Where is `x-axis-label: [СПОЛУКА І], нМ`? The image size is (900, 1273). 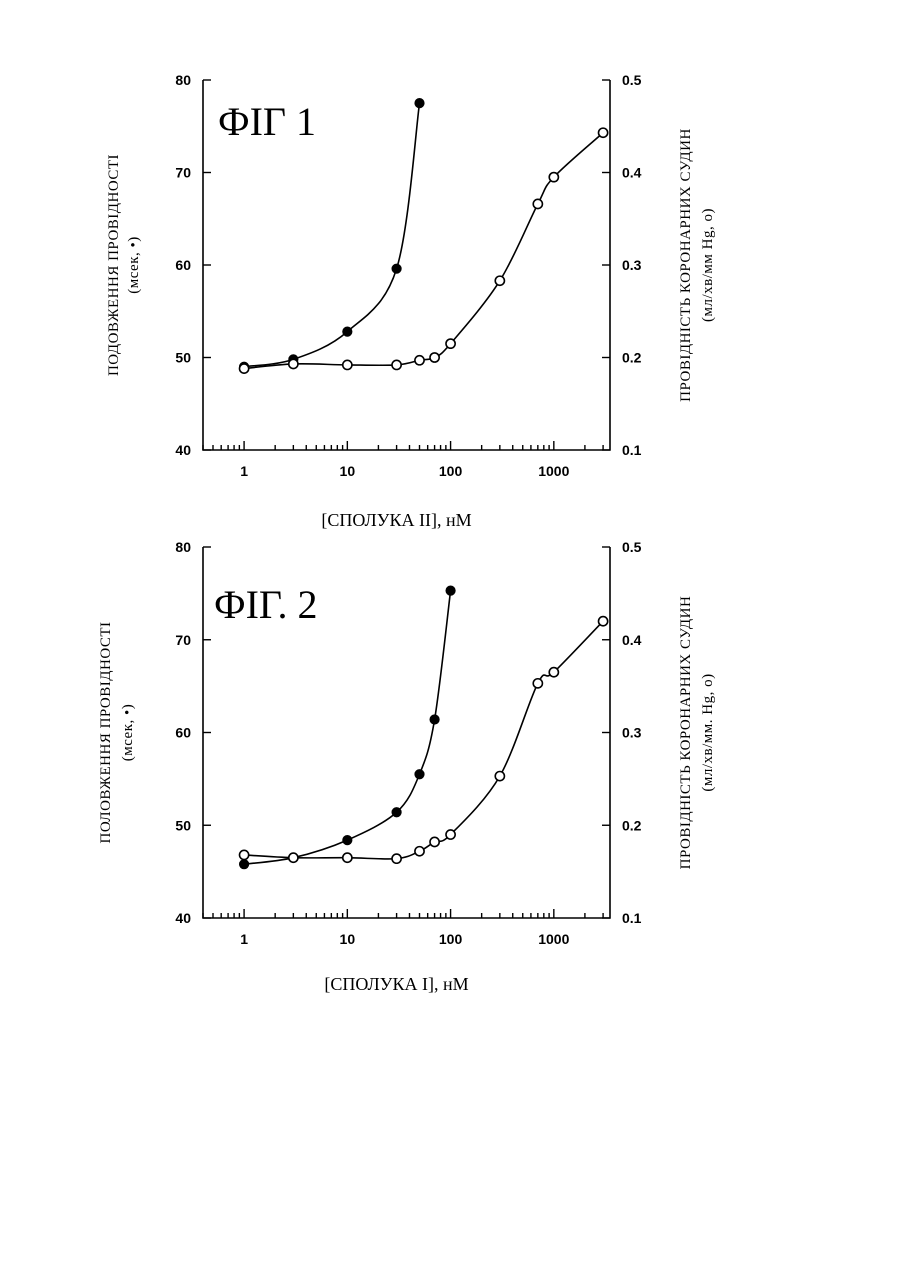 x-axis-label: [СПОЛУКА І], нМ is located at coordinates (396, 984).